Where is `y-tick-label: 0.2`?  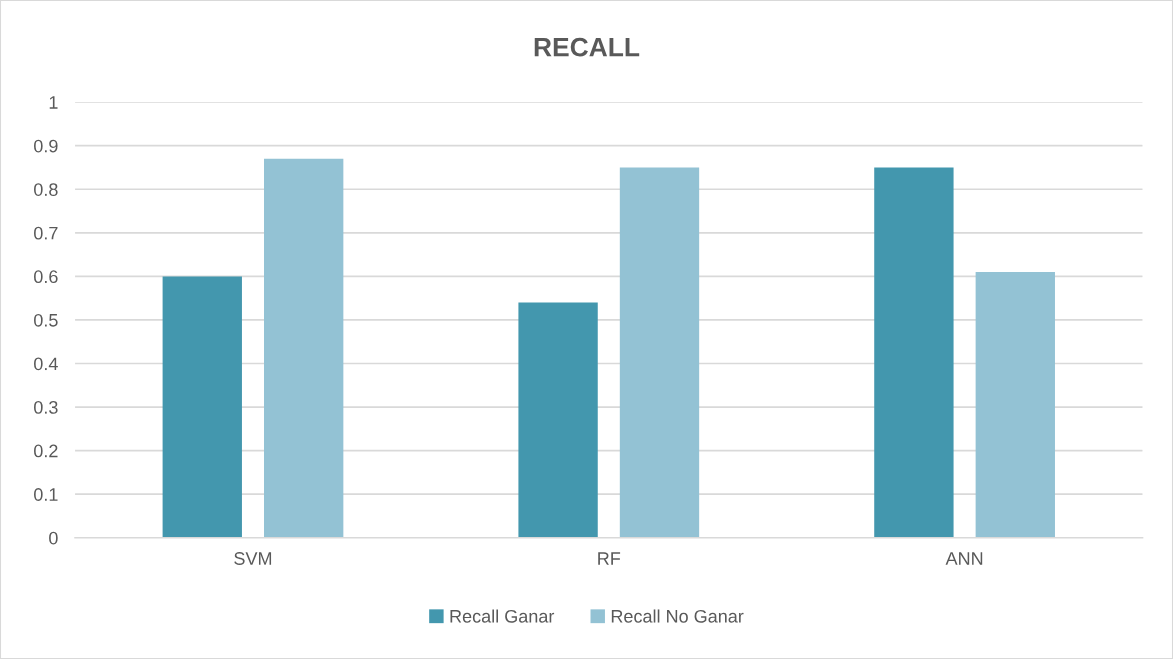 y-tick-label: 0.2 is located at coordinates (46, 451).